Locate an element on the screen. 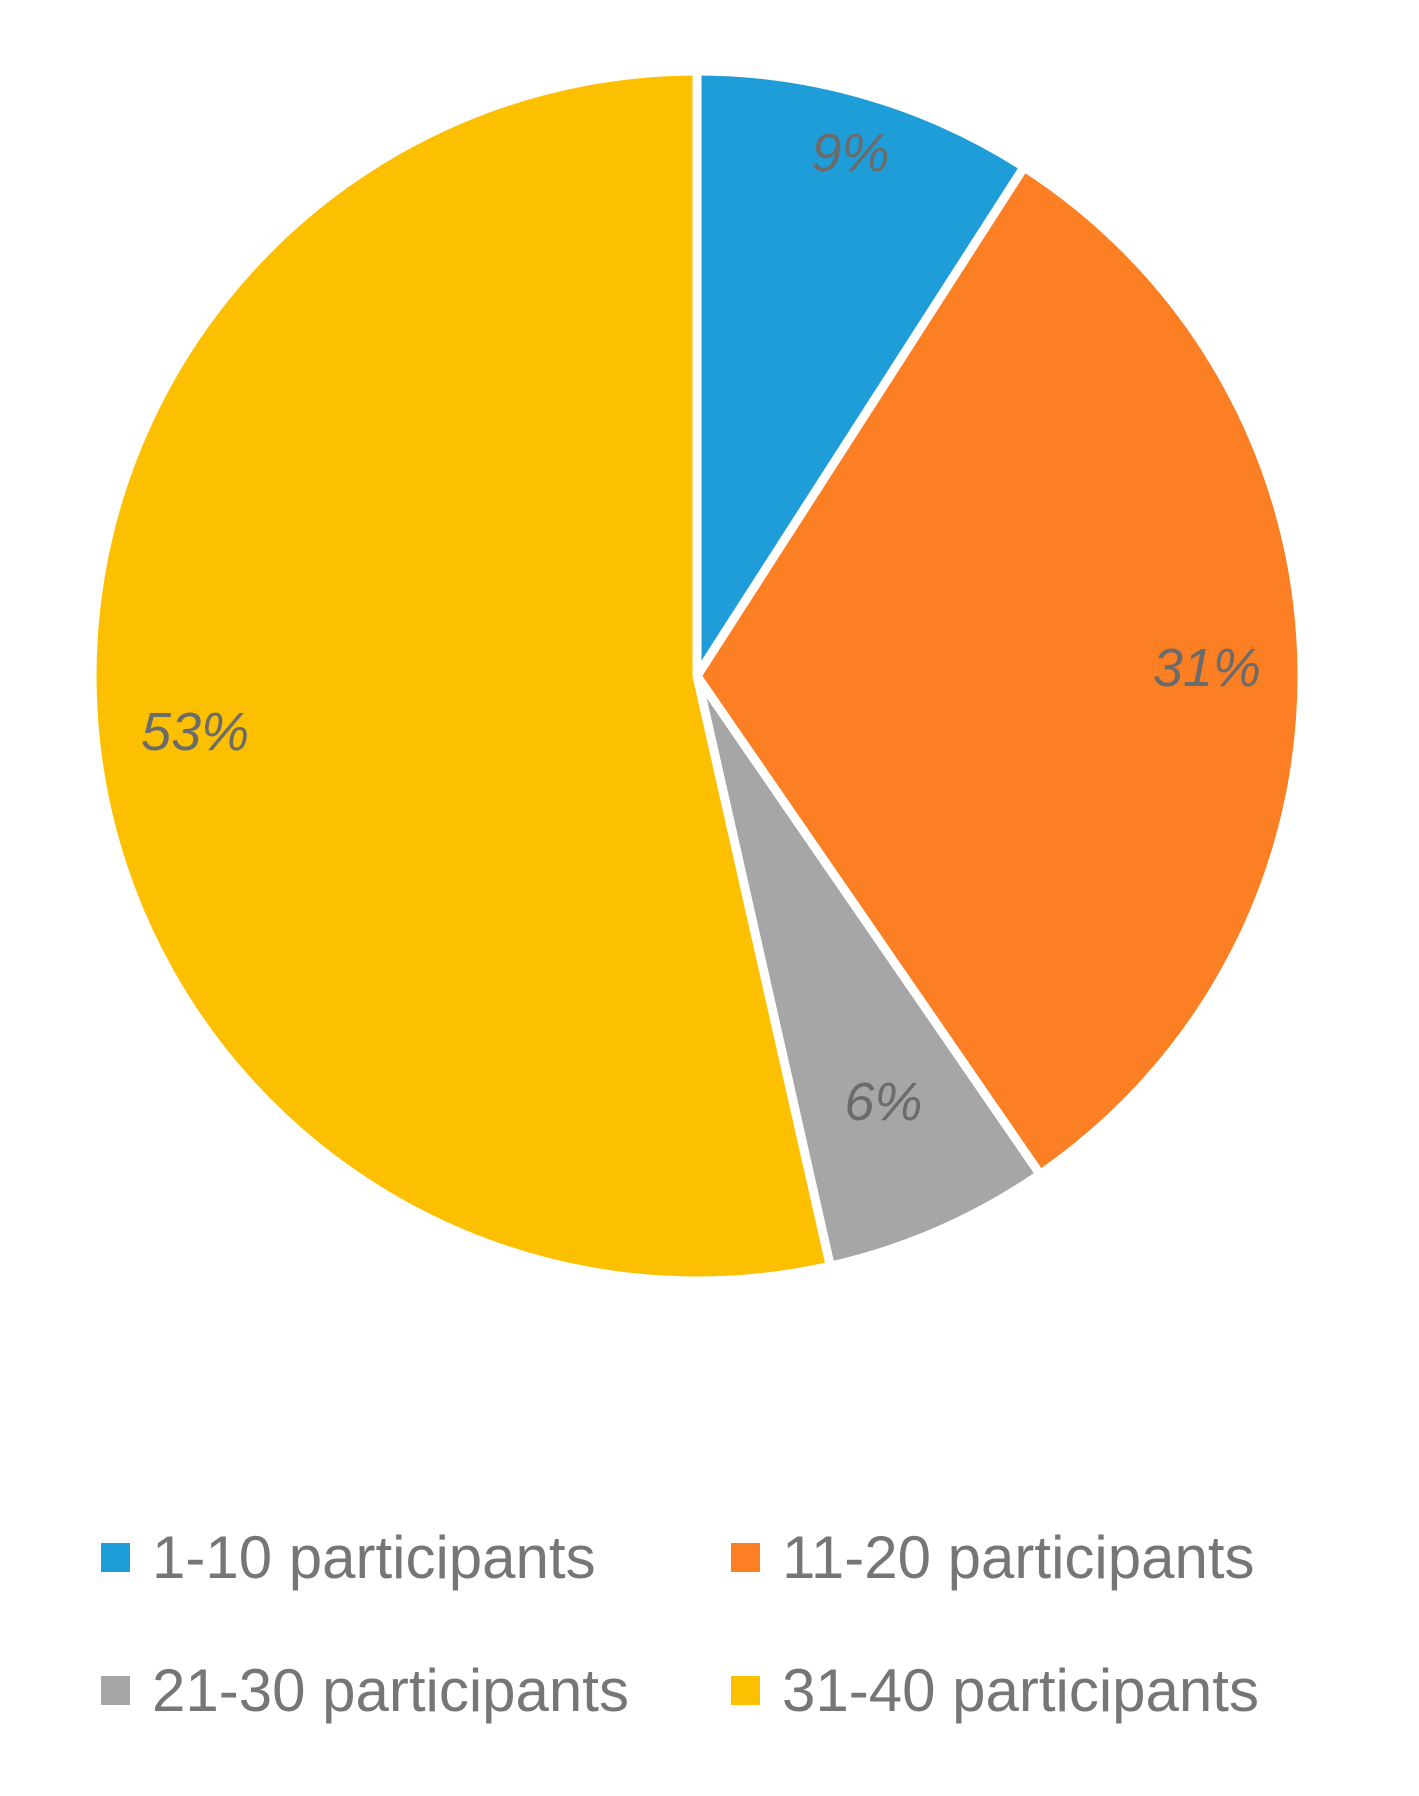 The height and width of the screenshot is (1796, 1419). legend-item-31-40: 31-40 participants is located at coordinates (995, 1690).